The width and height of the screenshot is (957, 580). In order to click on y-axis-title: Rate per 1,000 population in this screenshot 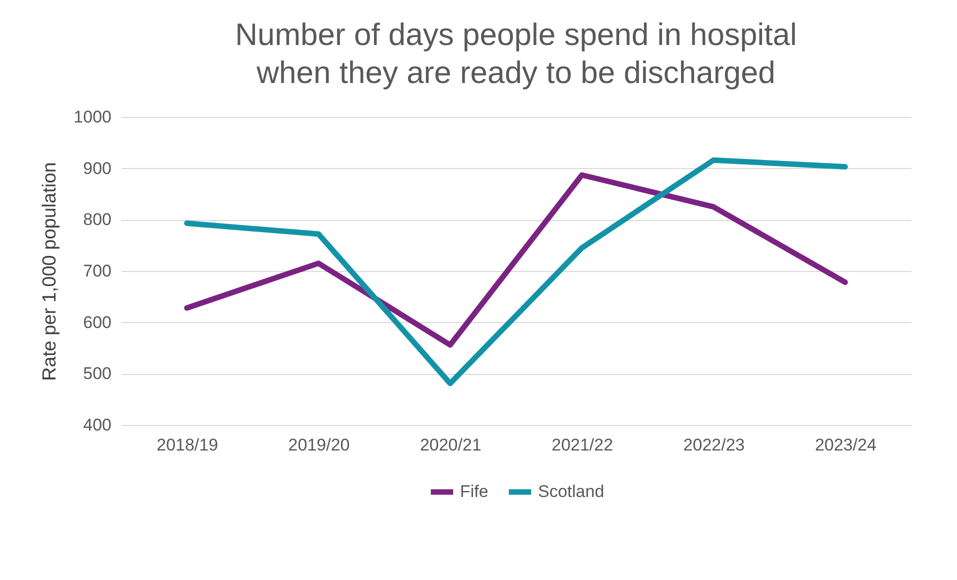, I will do `click(50, 271)`.